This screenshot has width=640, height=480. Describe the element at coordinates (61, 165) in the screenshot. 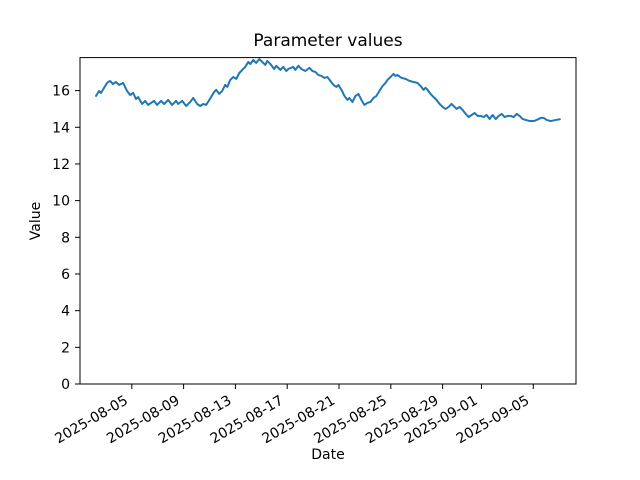

I see `y-tick-label: 12` at that location.